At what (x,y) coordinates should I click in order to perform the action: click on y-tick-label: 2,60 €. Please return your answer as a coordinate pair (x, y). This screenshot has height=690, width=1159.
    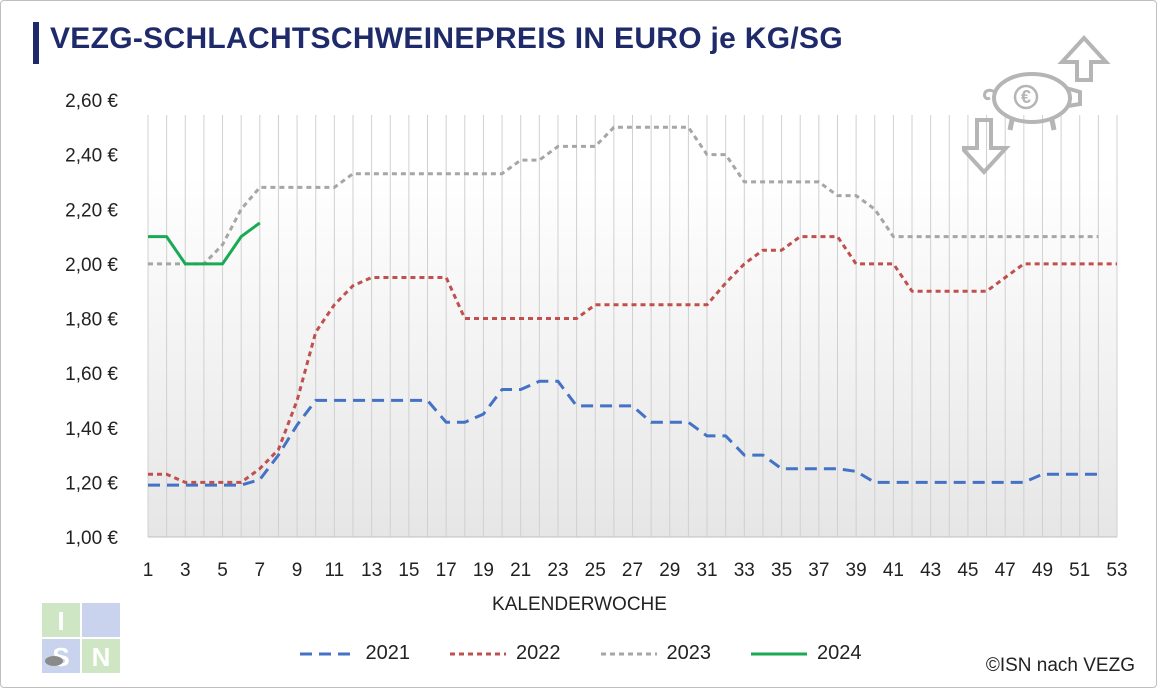
    Looking at the image, I should click on (91, 101).